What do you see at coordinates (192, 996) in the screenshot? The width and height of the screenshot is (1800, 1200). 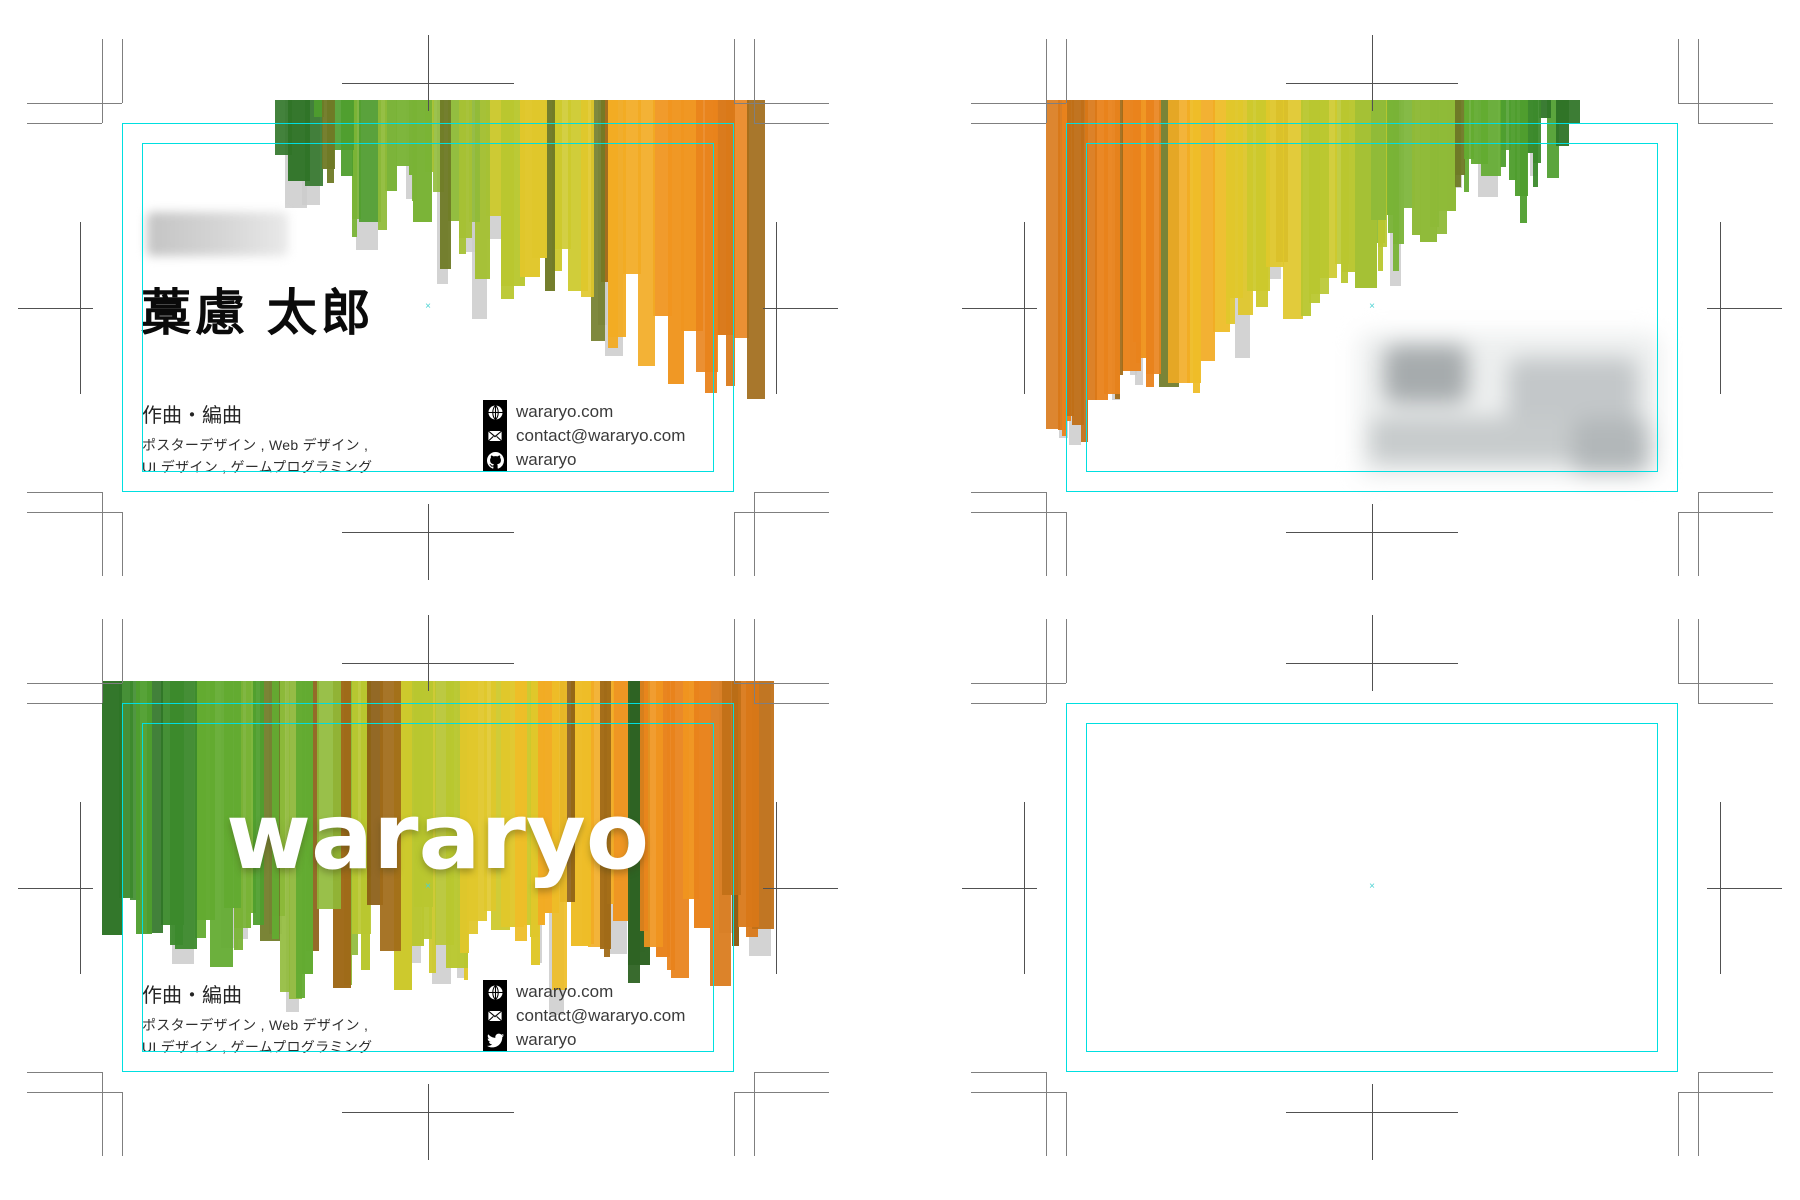 I see `role-title: 作曲・編曲` at bounding box center [192, 996].